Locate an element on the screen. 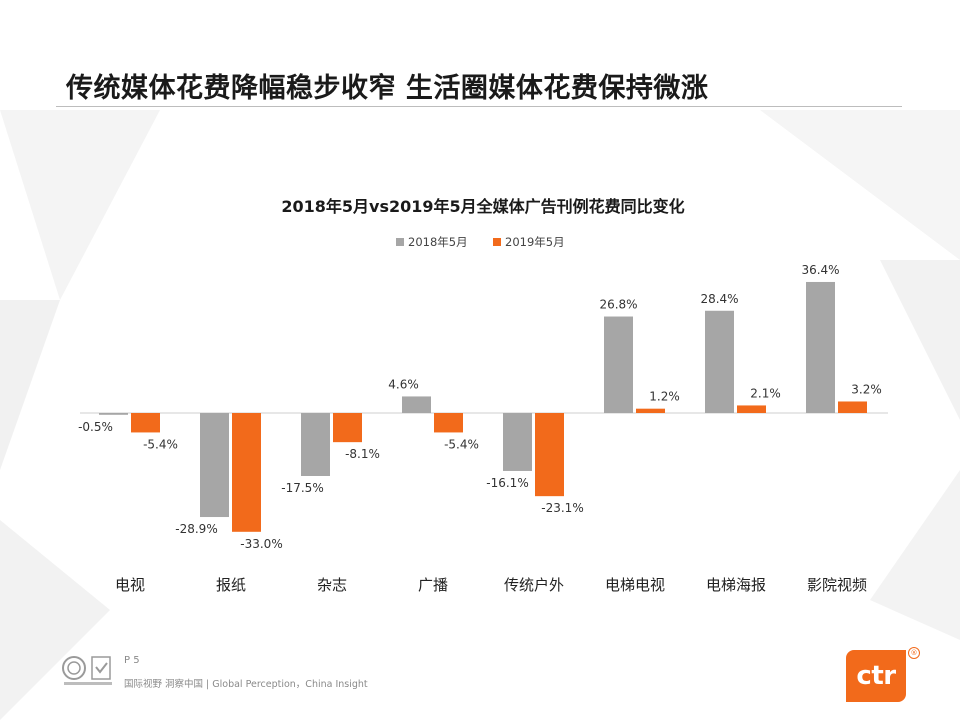 Image resolution: width=960 pixels, height=720 pixels. legend-label-2018: 2018年5月 is located at coordinates (438, 242).